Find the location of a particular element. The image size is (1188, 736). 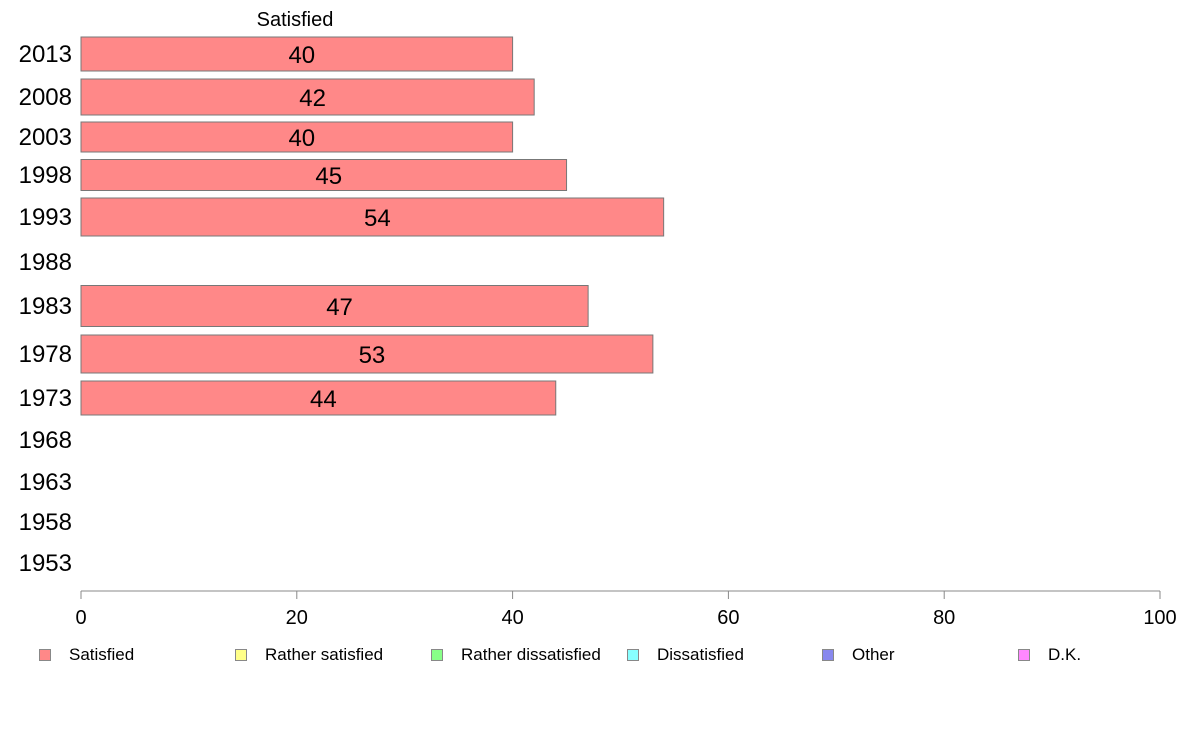

bar-1998 is located at coordinates (324, 175).